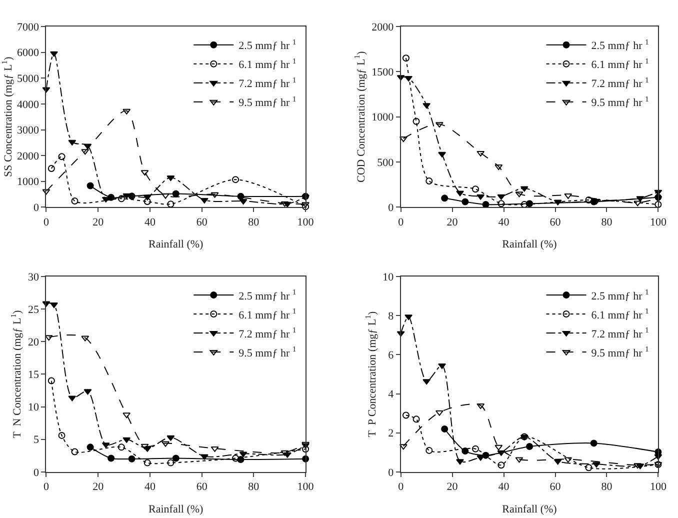 This screenshot has width=678, height=518. Describe the element at coordinates (34, 375) in the screenshot. I see `y-tick-label: 15` at that location.